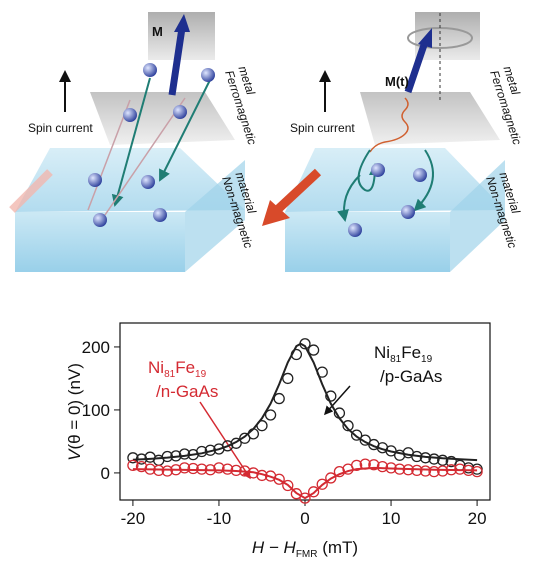  What do you see at coordinates (307, 554) in the screenshot?
I see `x-label-part: FMR` at bounding box center [307, 554].